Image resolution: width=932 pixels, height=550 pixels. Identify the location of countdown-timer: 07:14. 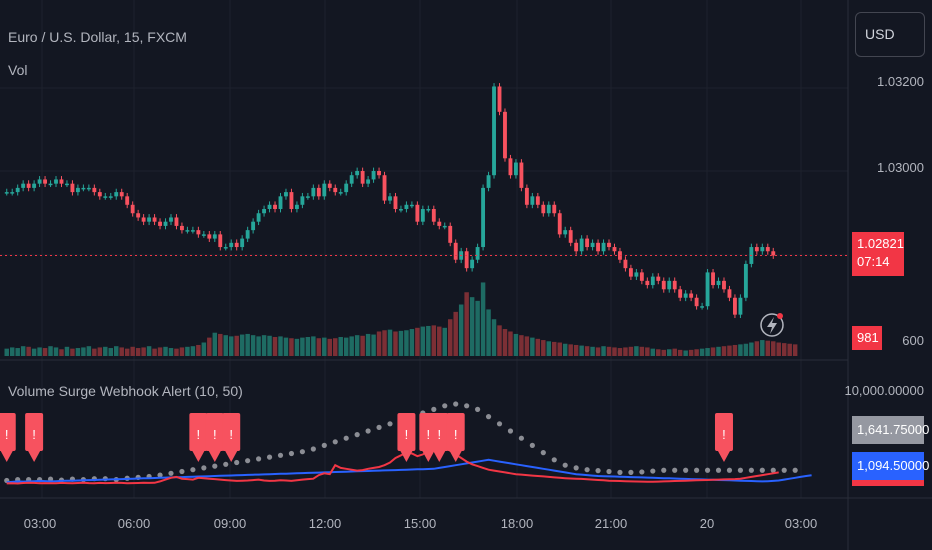
(873, 261).